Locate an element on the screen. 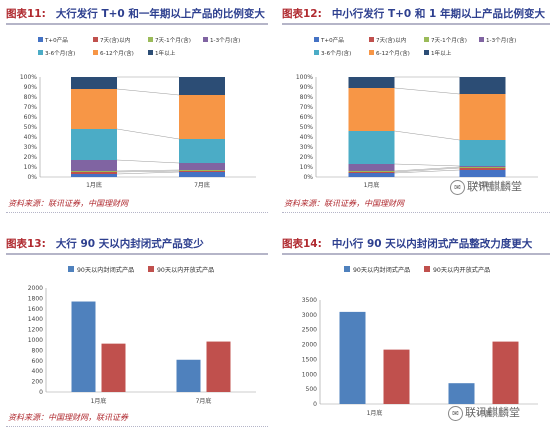 This screenshot has height=430, width=556. y-tick-label: 60% is located at coordinates (307, 117).